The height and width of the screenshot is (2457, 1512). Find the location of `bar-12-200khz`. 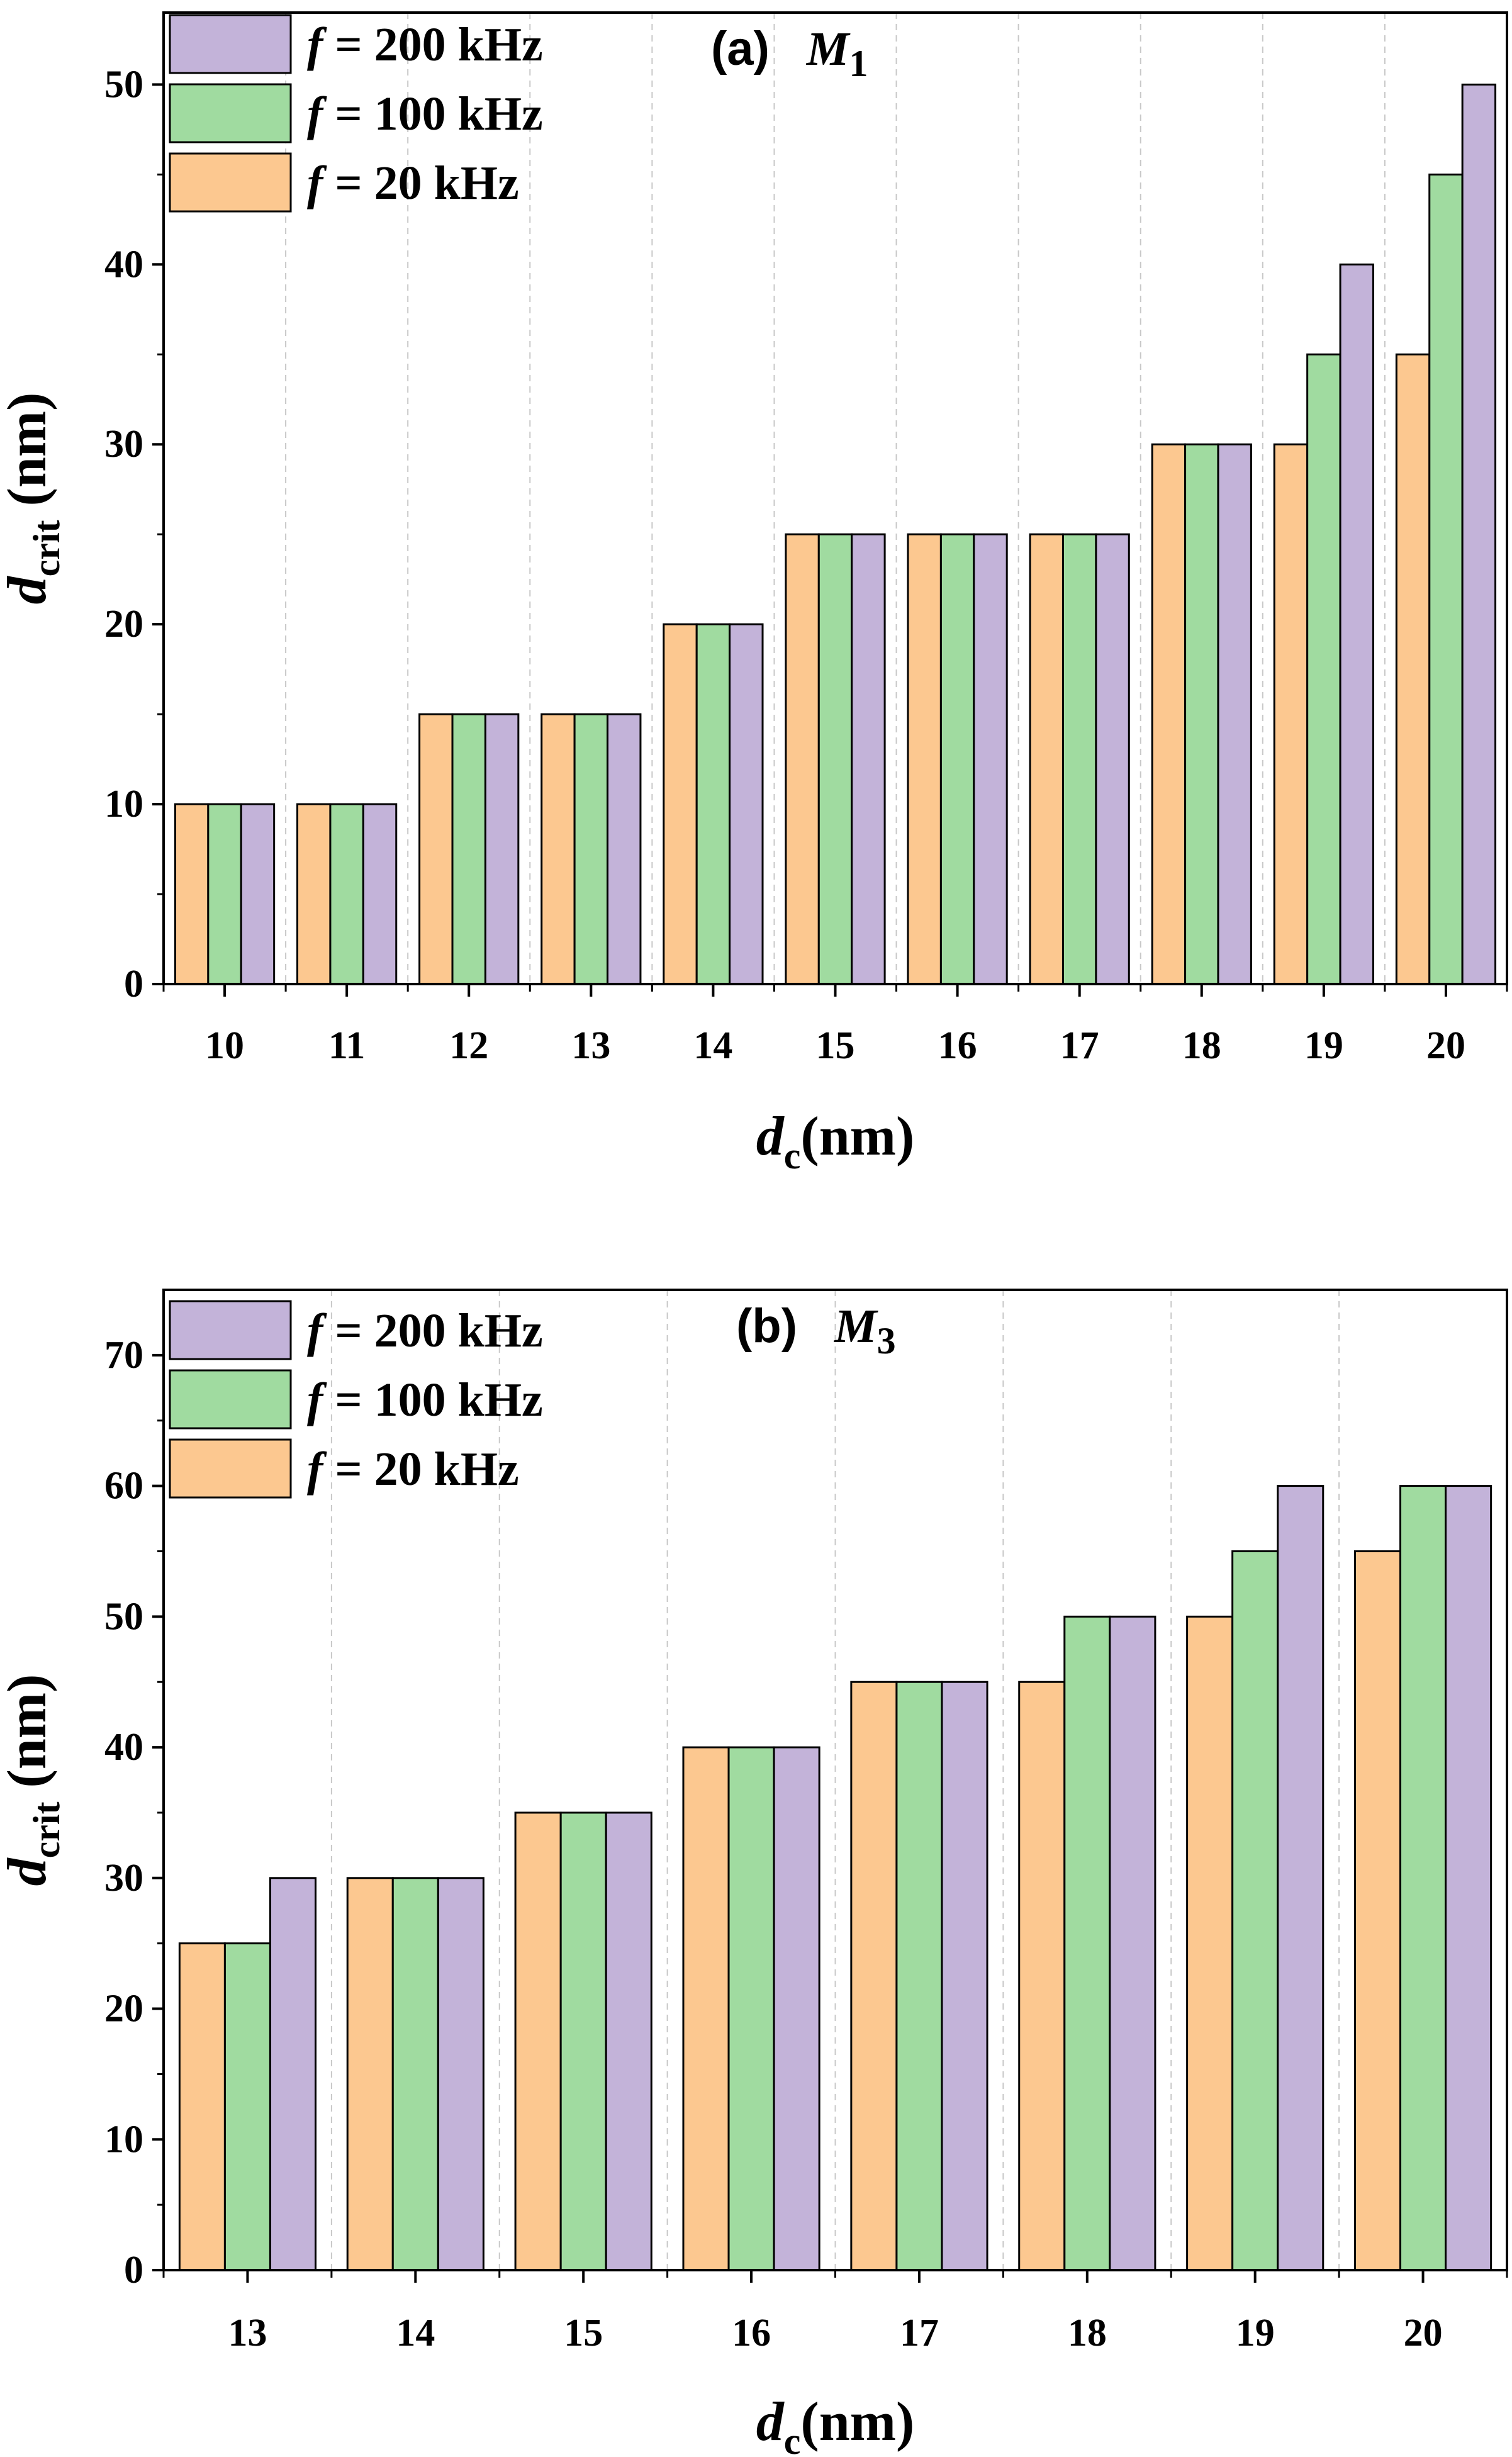

bar-12-200khz is located at coordinates (502, 849).